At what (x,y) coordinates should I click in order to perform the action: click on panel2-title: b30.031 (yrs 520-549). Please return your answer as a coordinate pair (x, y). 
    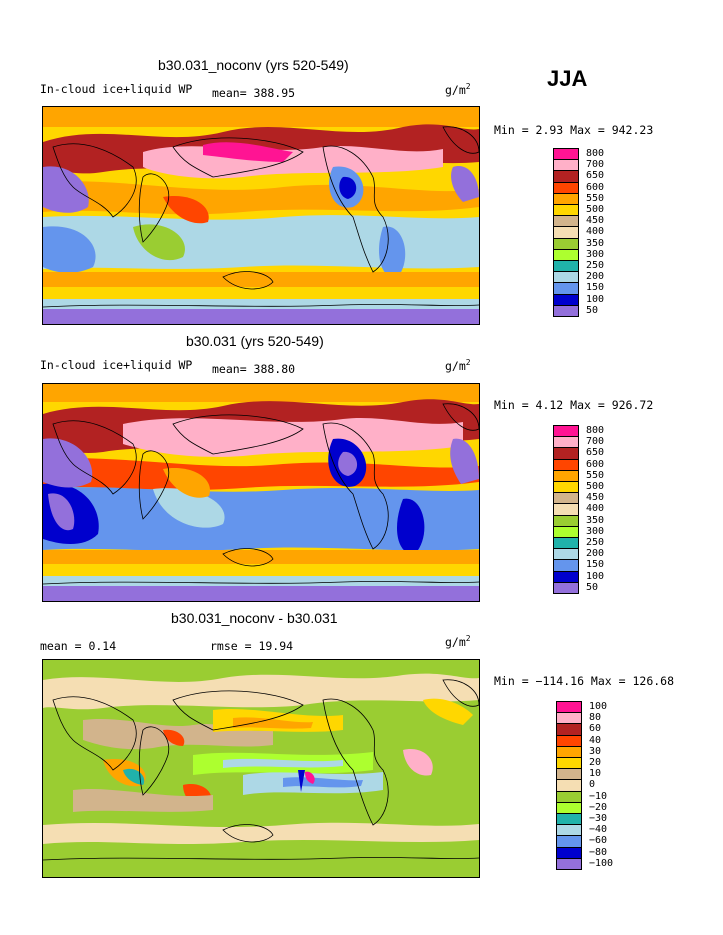
    Looking at the image, I should click on (255, 341).